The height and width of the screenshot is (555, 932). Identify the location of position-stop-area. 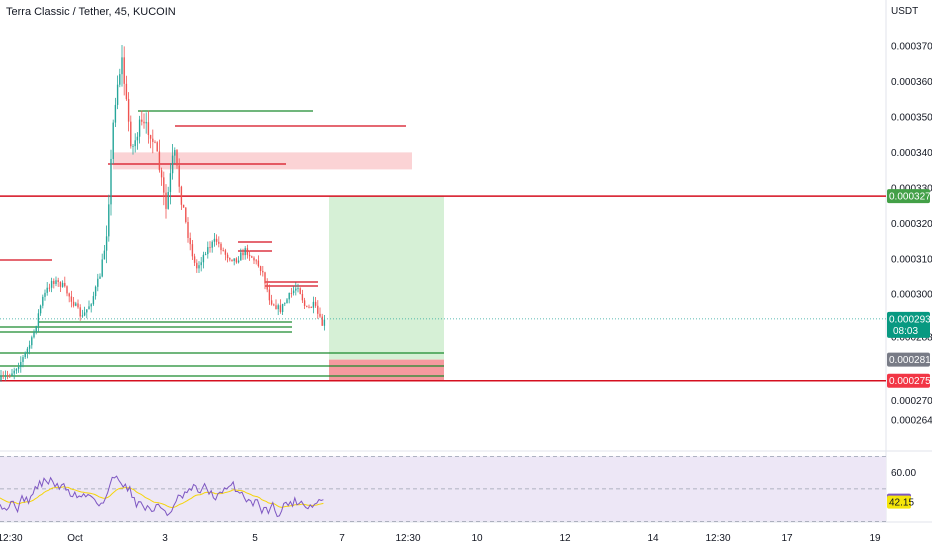
(386, 370).